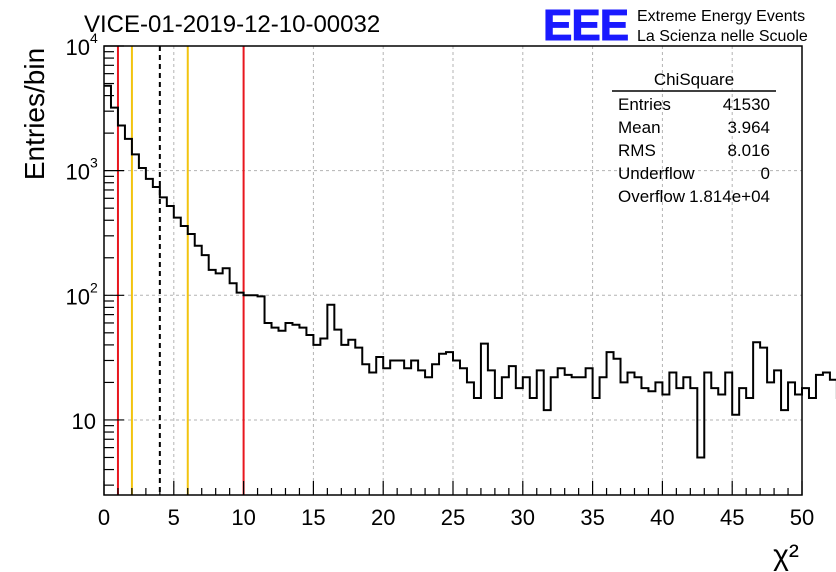 The image size is (836, 572). Describe the element at coordinates (94, 38) in the screenshot. I see `y-tick-exponent: 4` at that location.